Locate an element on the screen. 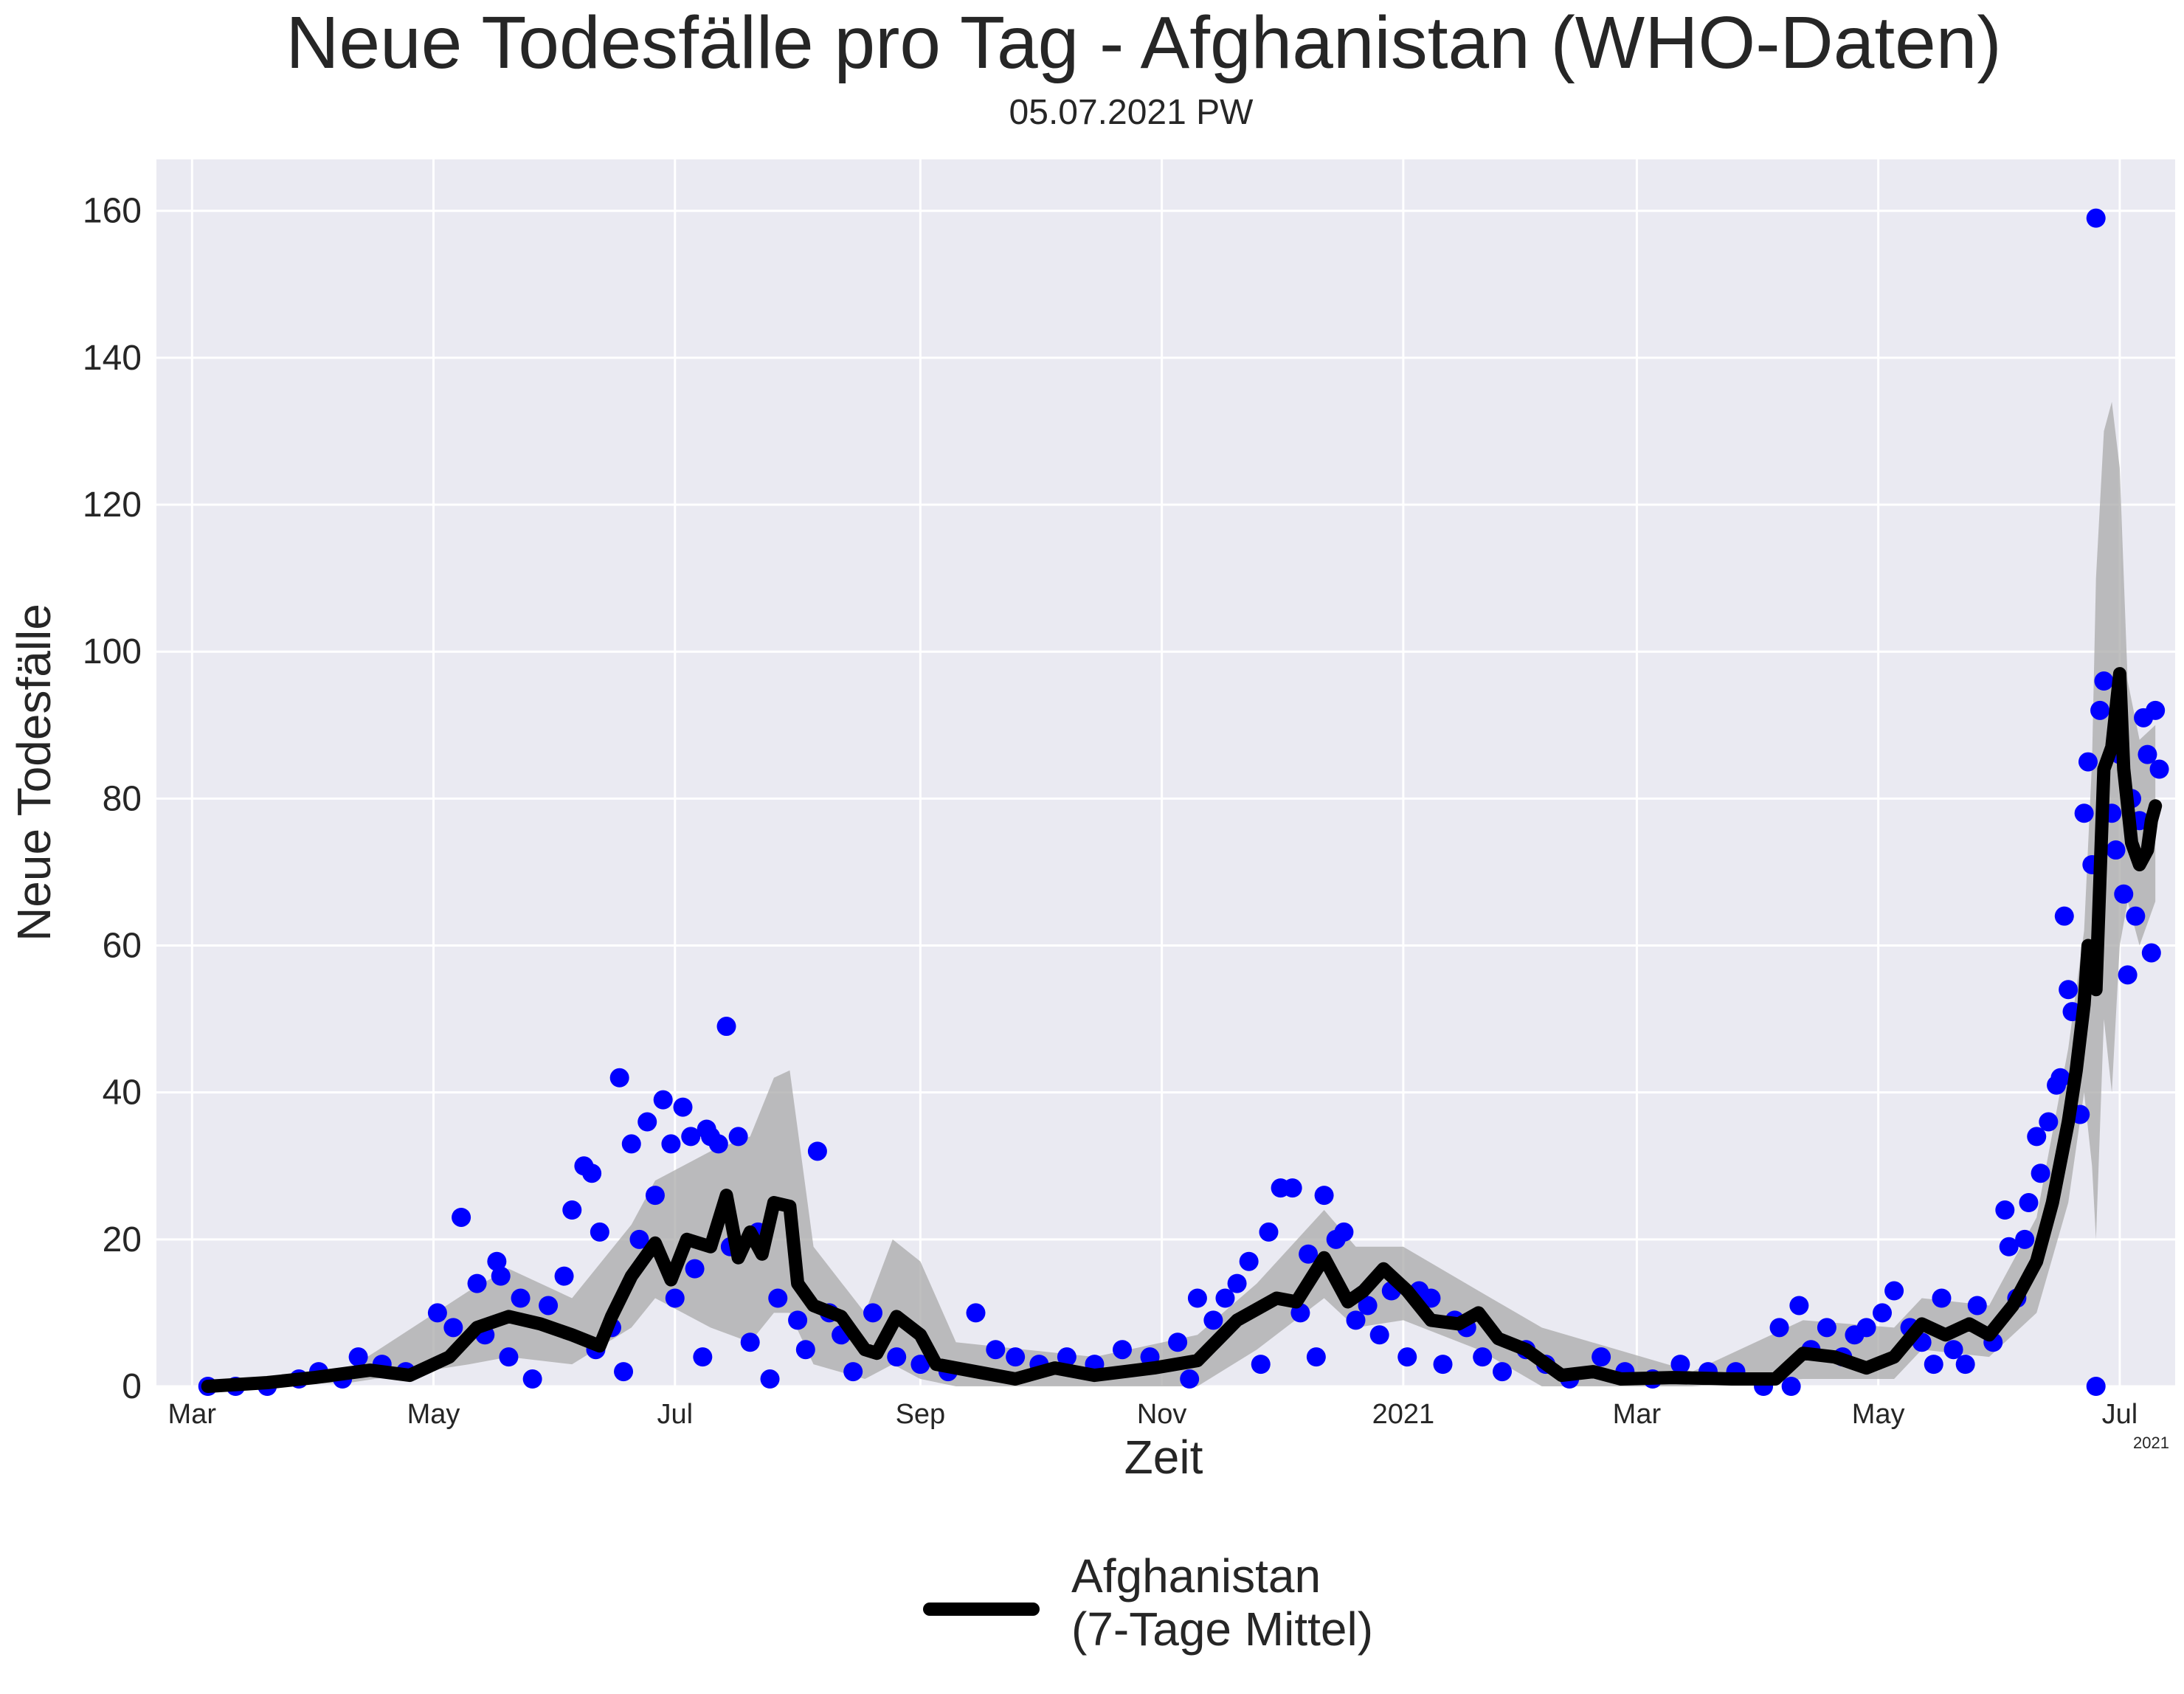  x-tick-label: 2021 is located at coordinates (1403, 1414).